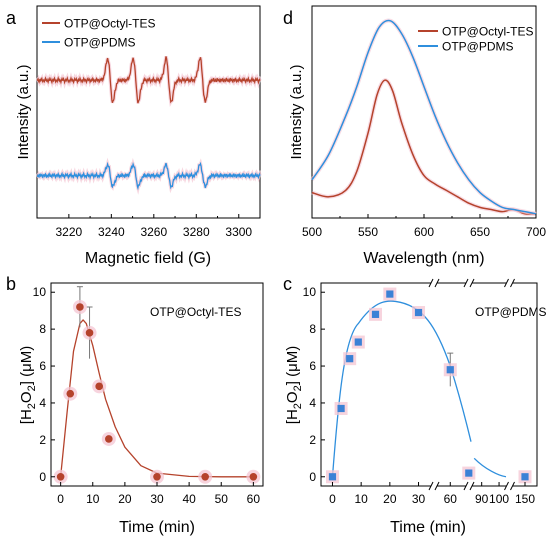 Image resolution: width=550 pixels, height=539 pixels. What do you see at coordinates (111, 232) in the screenshot?
I see `x-tick-label: 3240` at bounding box center [111, 232].